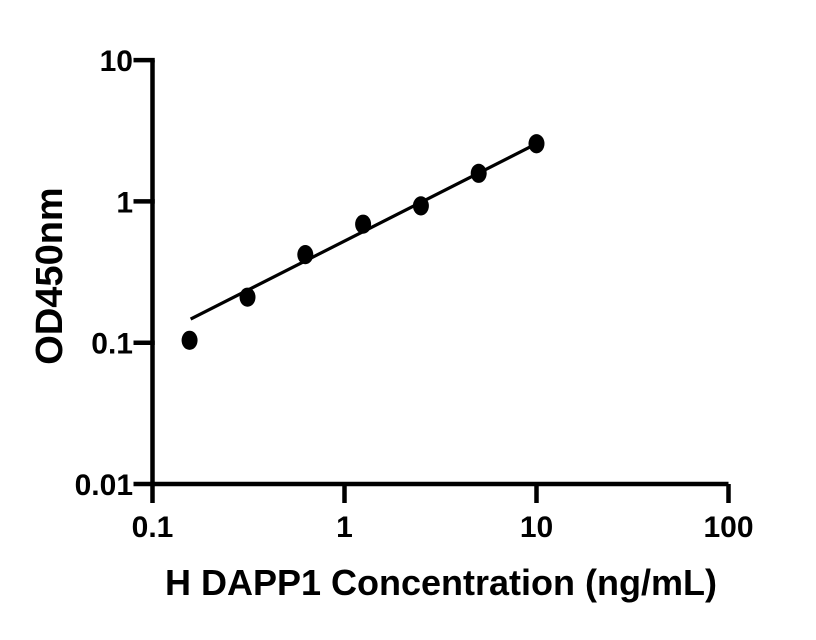 This screenshot has height=640, width=816. I want to click on y-axis-title: OD450nm, so click(50, 275).